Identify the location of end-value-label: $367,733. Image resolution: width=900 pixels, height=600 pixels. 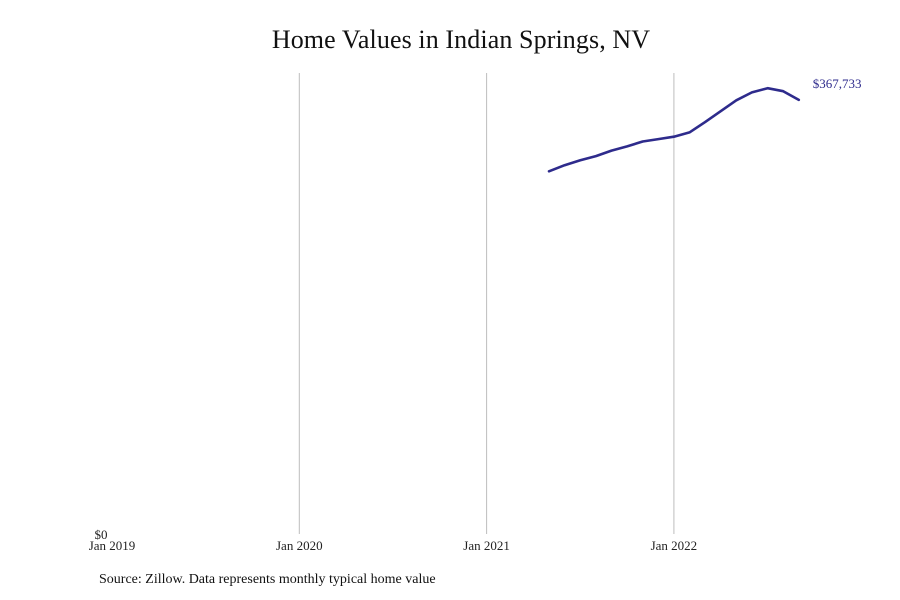
(837, 83).